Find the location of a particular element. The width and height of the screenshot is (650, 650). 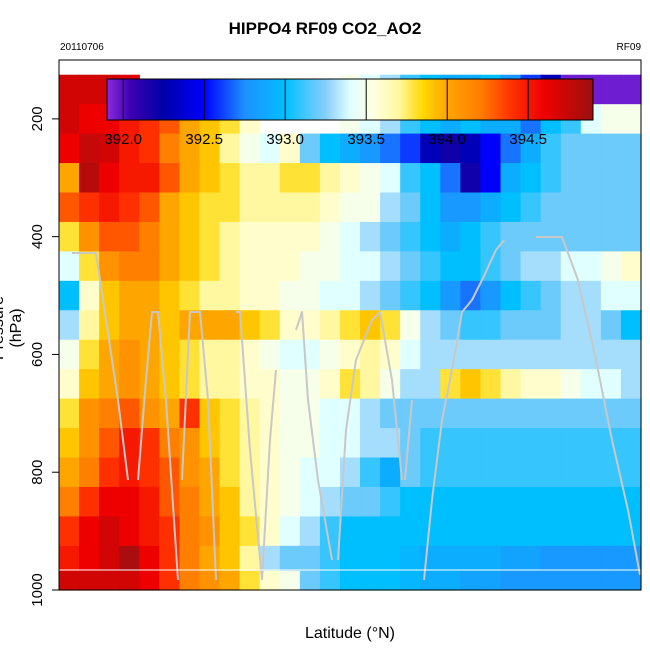

y-axis-label: Pressure (hPa) is located at coordinates (12, 328).